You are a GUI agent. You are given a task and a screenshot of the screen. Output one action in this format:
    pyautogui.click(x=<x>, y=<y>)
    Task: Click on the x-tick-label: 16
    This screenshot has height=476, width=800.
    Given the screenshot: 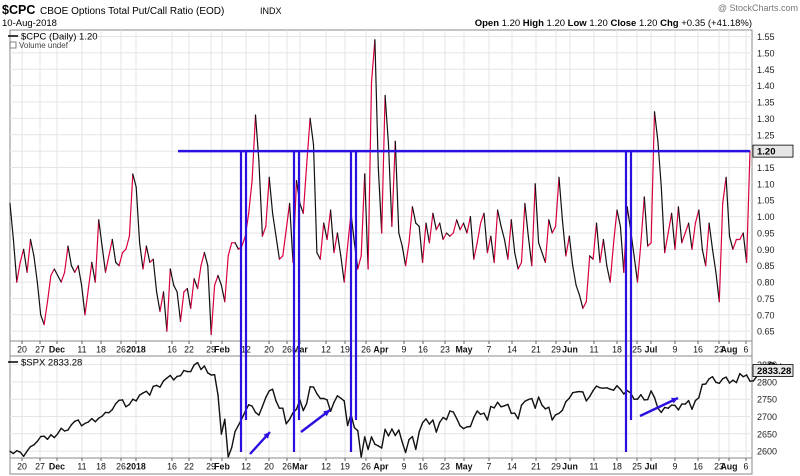 What is the action you would take?
    pyautogui.click(x=172, y=350)
    